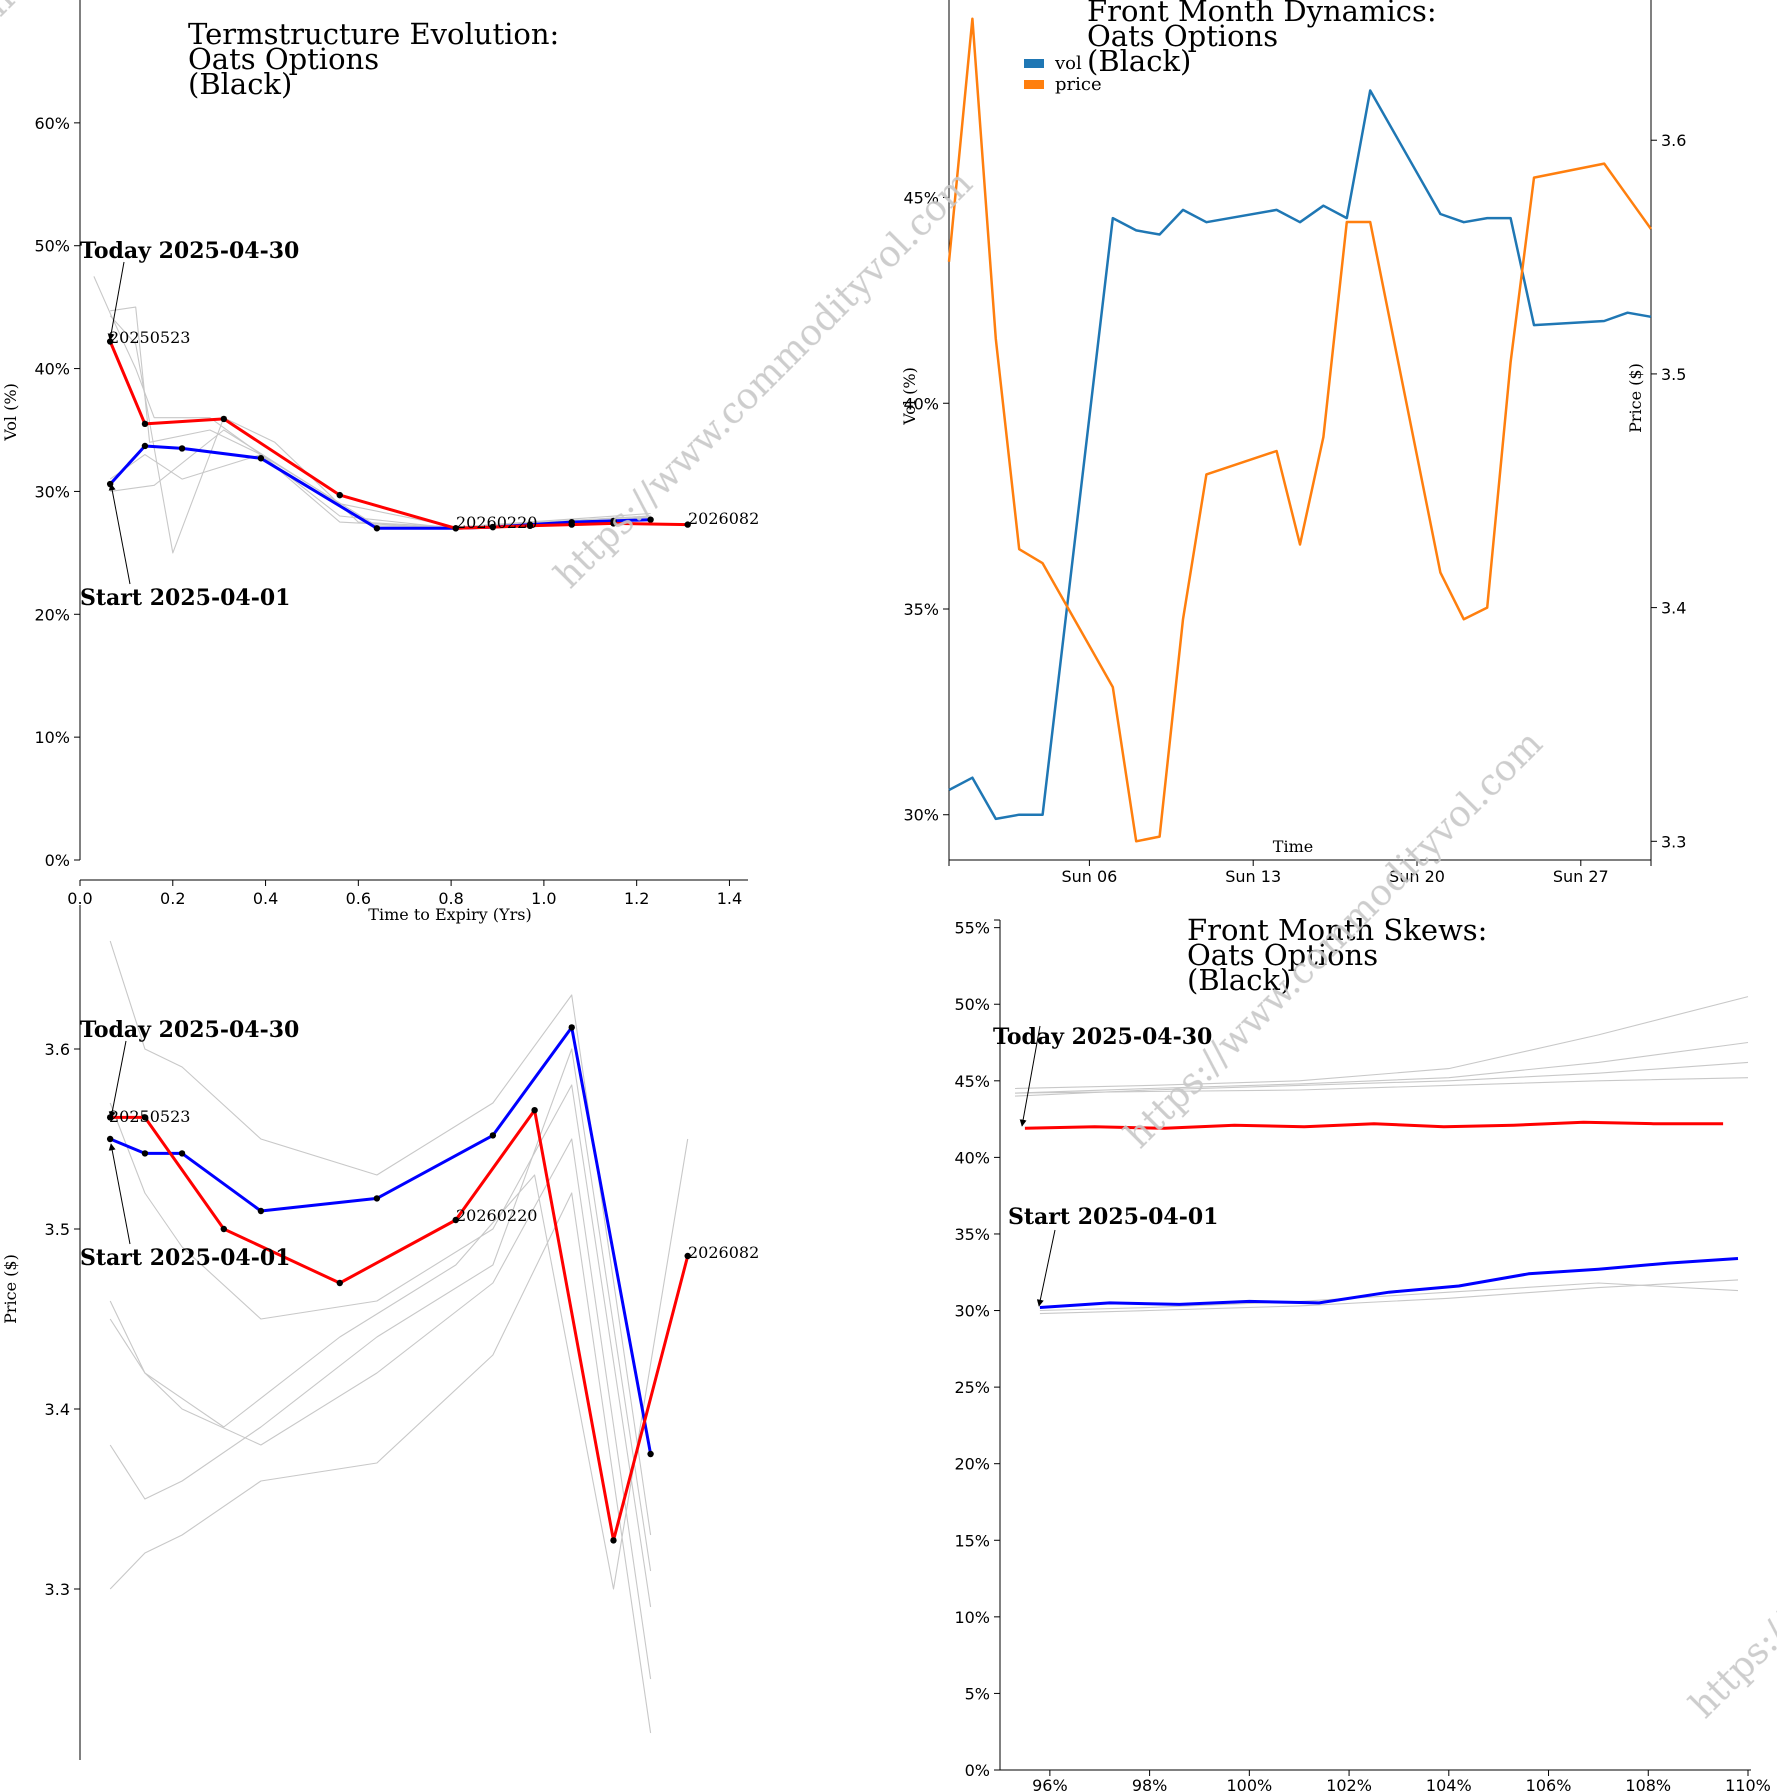 The height and width of the screenshot is (1792, 1777). What do you see at coordinates (449, 914) in the screenshot?
I see `x-axis-label: Time to Expiry (Yrs)` at bounding box center [449, 914].